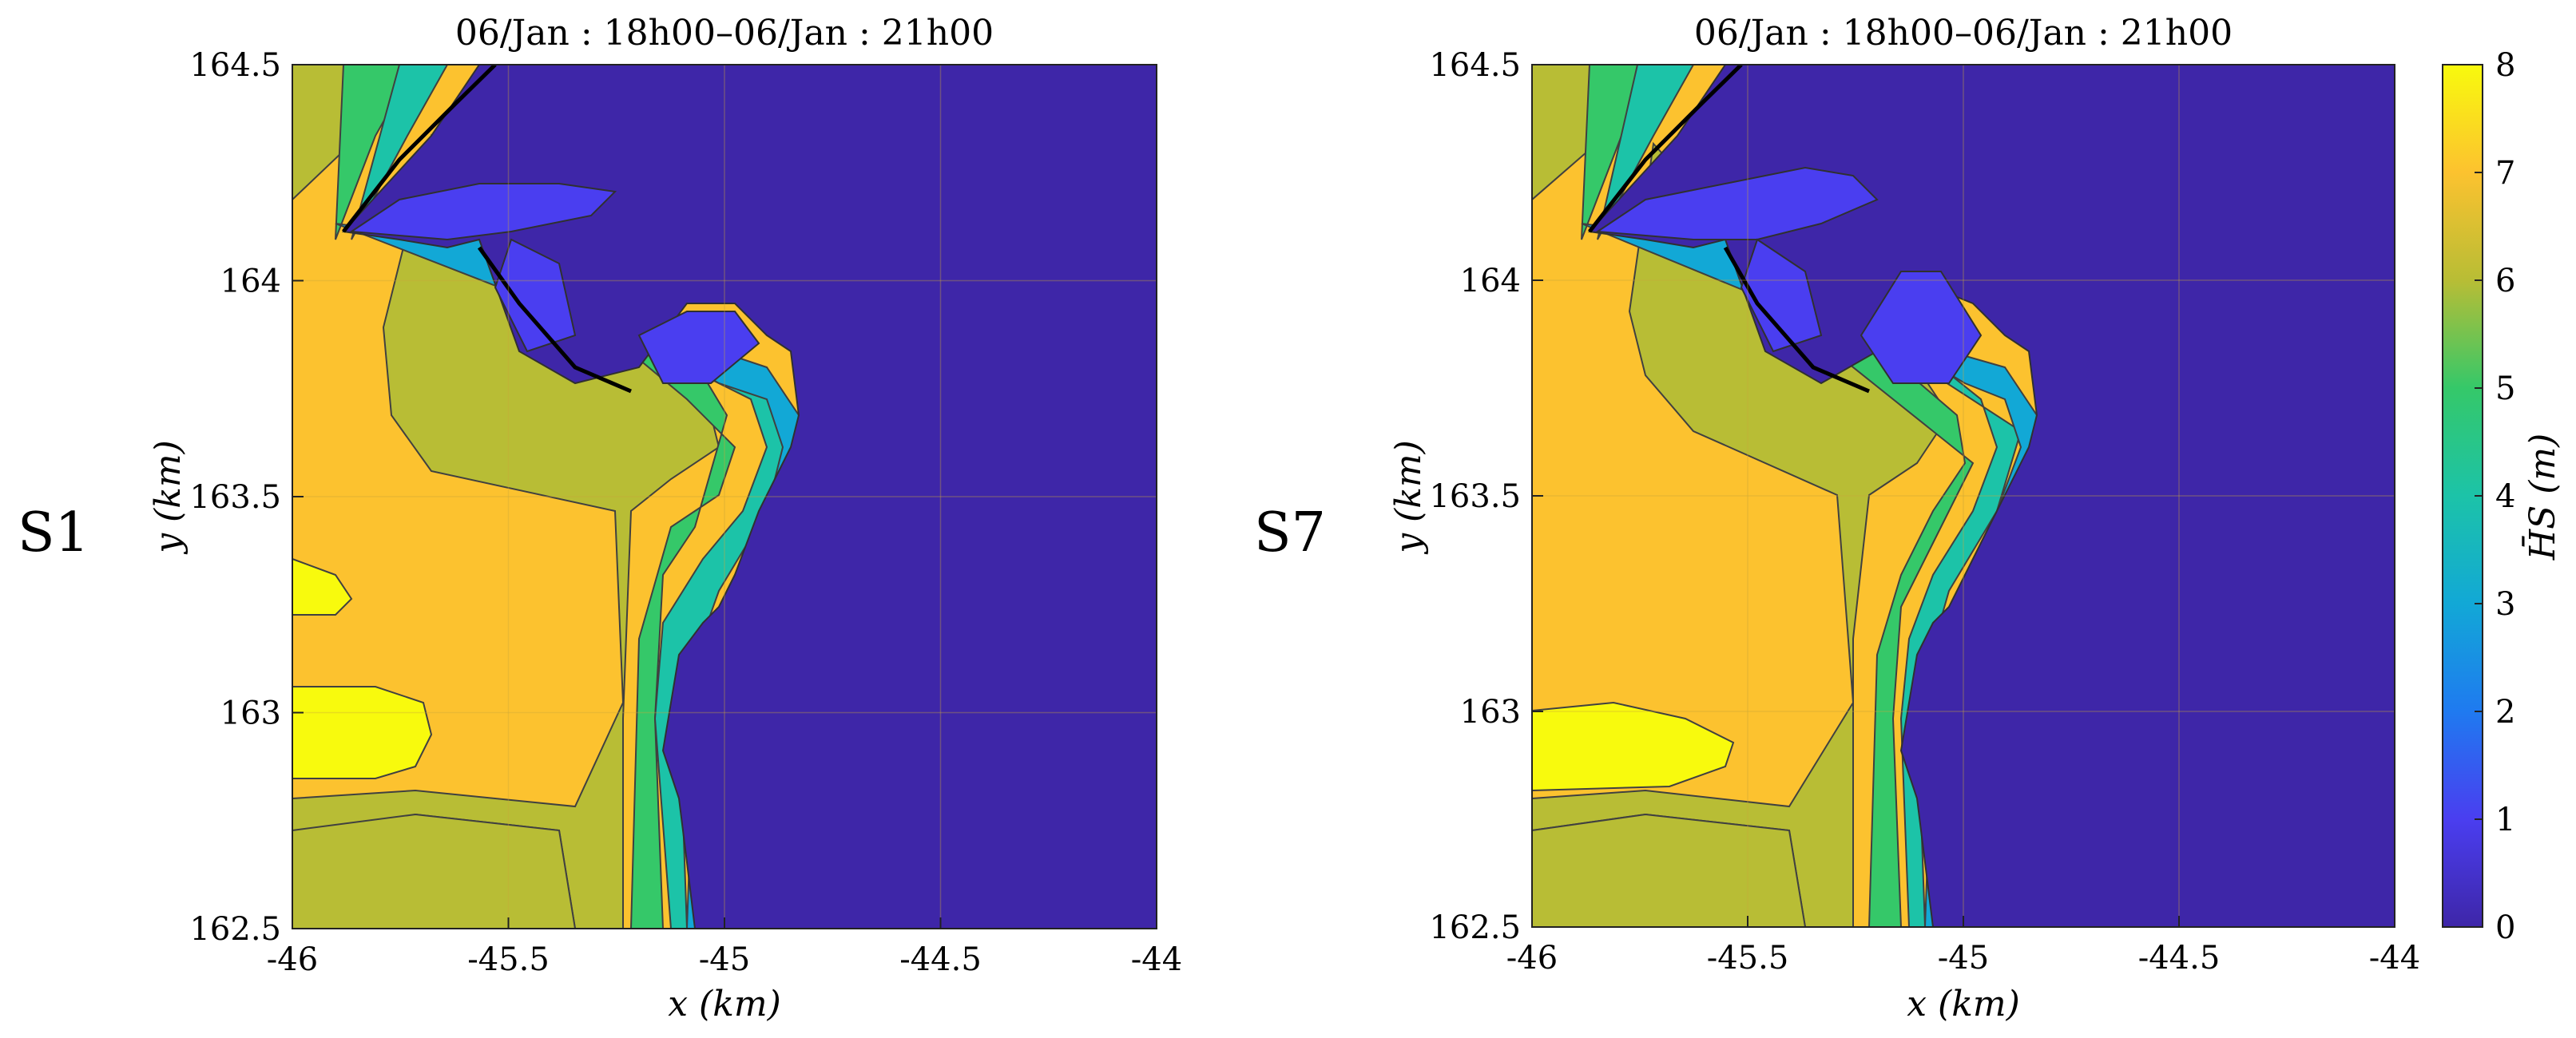  What do you see at coordinates (2505, 281) in the screenshot?
I see `colorbar-tick-label: 6` at bounding box center [2505, 281].